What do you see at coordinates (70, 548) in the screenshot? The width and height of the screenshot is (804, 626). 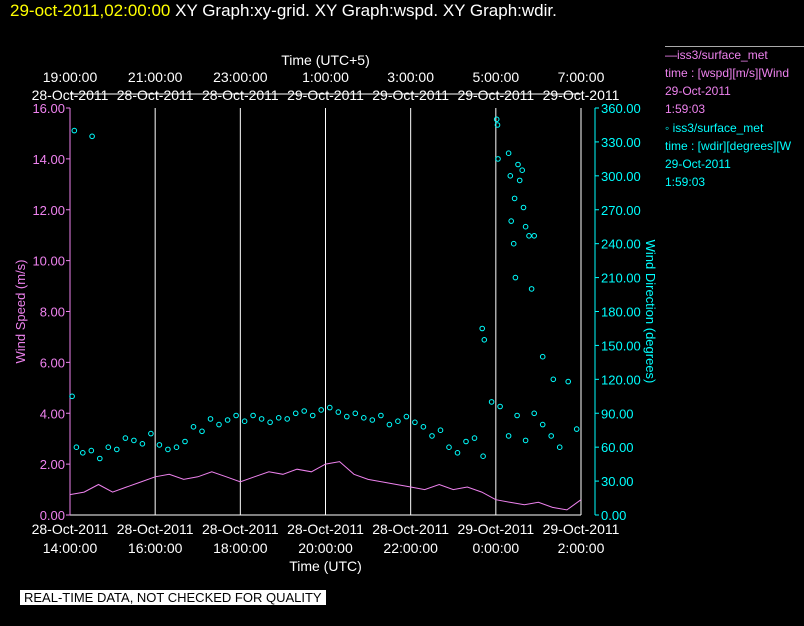 I see `bottom-tick-time: 14:00:00` at bounding box center [70, 548].